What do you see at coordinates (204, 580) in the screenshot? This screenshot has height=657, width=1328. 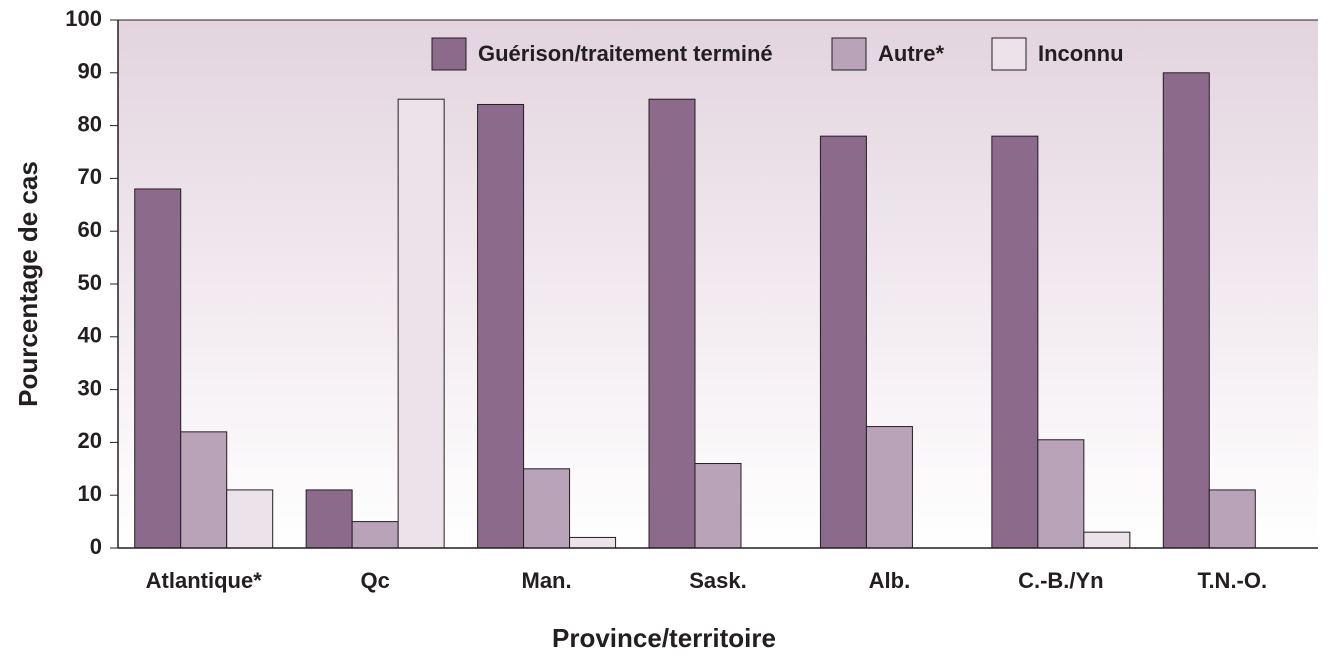 I see `x-tick-label: Atlantique*` at bounding box center [204, 580].